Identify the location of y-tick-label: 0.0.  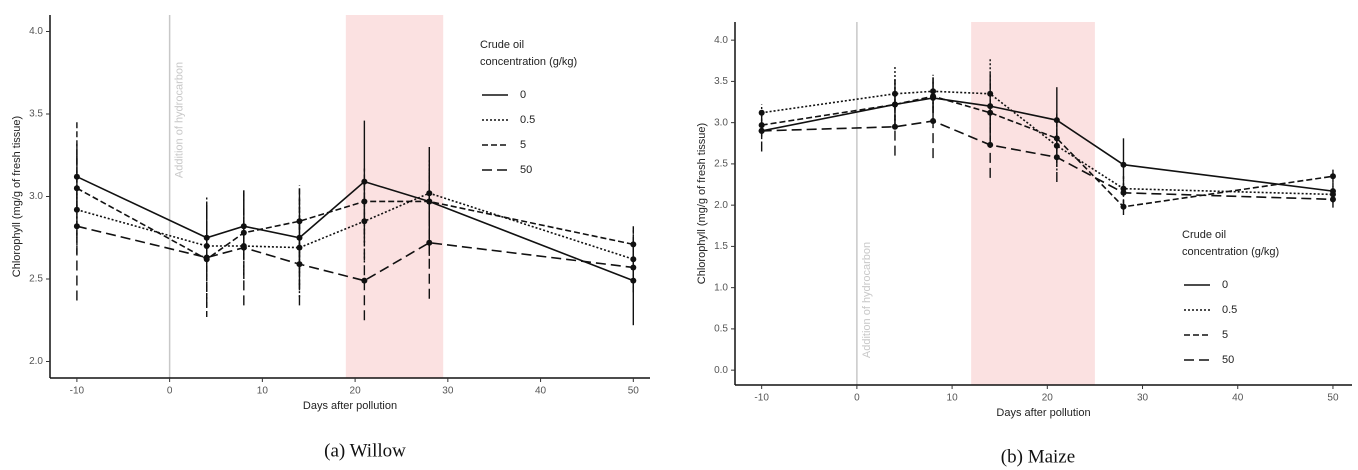
(721, 370).